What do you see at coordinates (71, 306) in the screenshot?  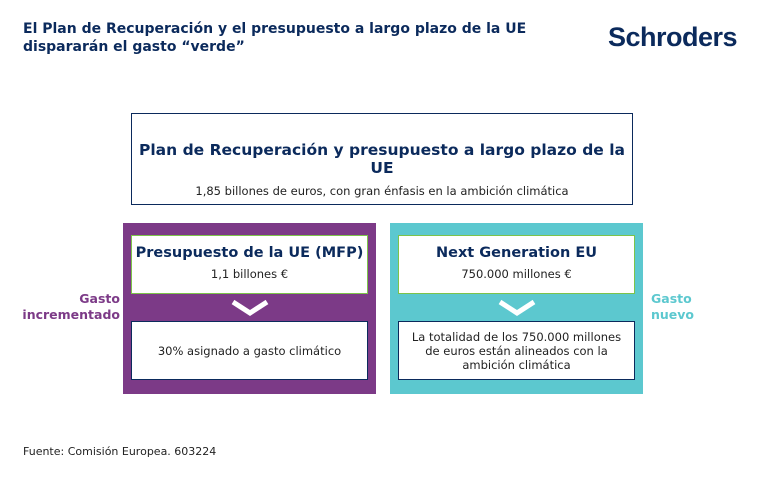 I see `side-label-increased: Gasto incrementado` at bounding box center [71, 306].